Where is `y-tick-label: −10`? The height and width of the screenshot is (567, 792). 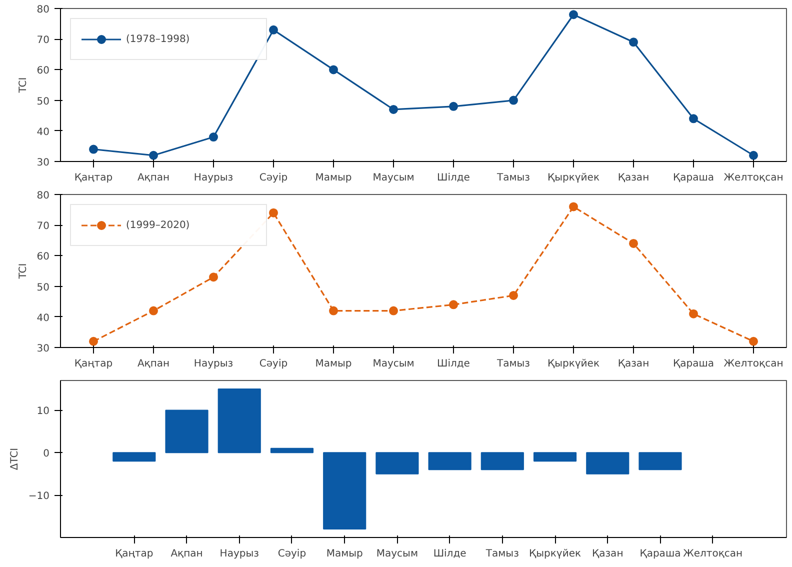
y-tick-label: −10 is located at coordinates (39, 496).